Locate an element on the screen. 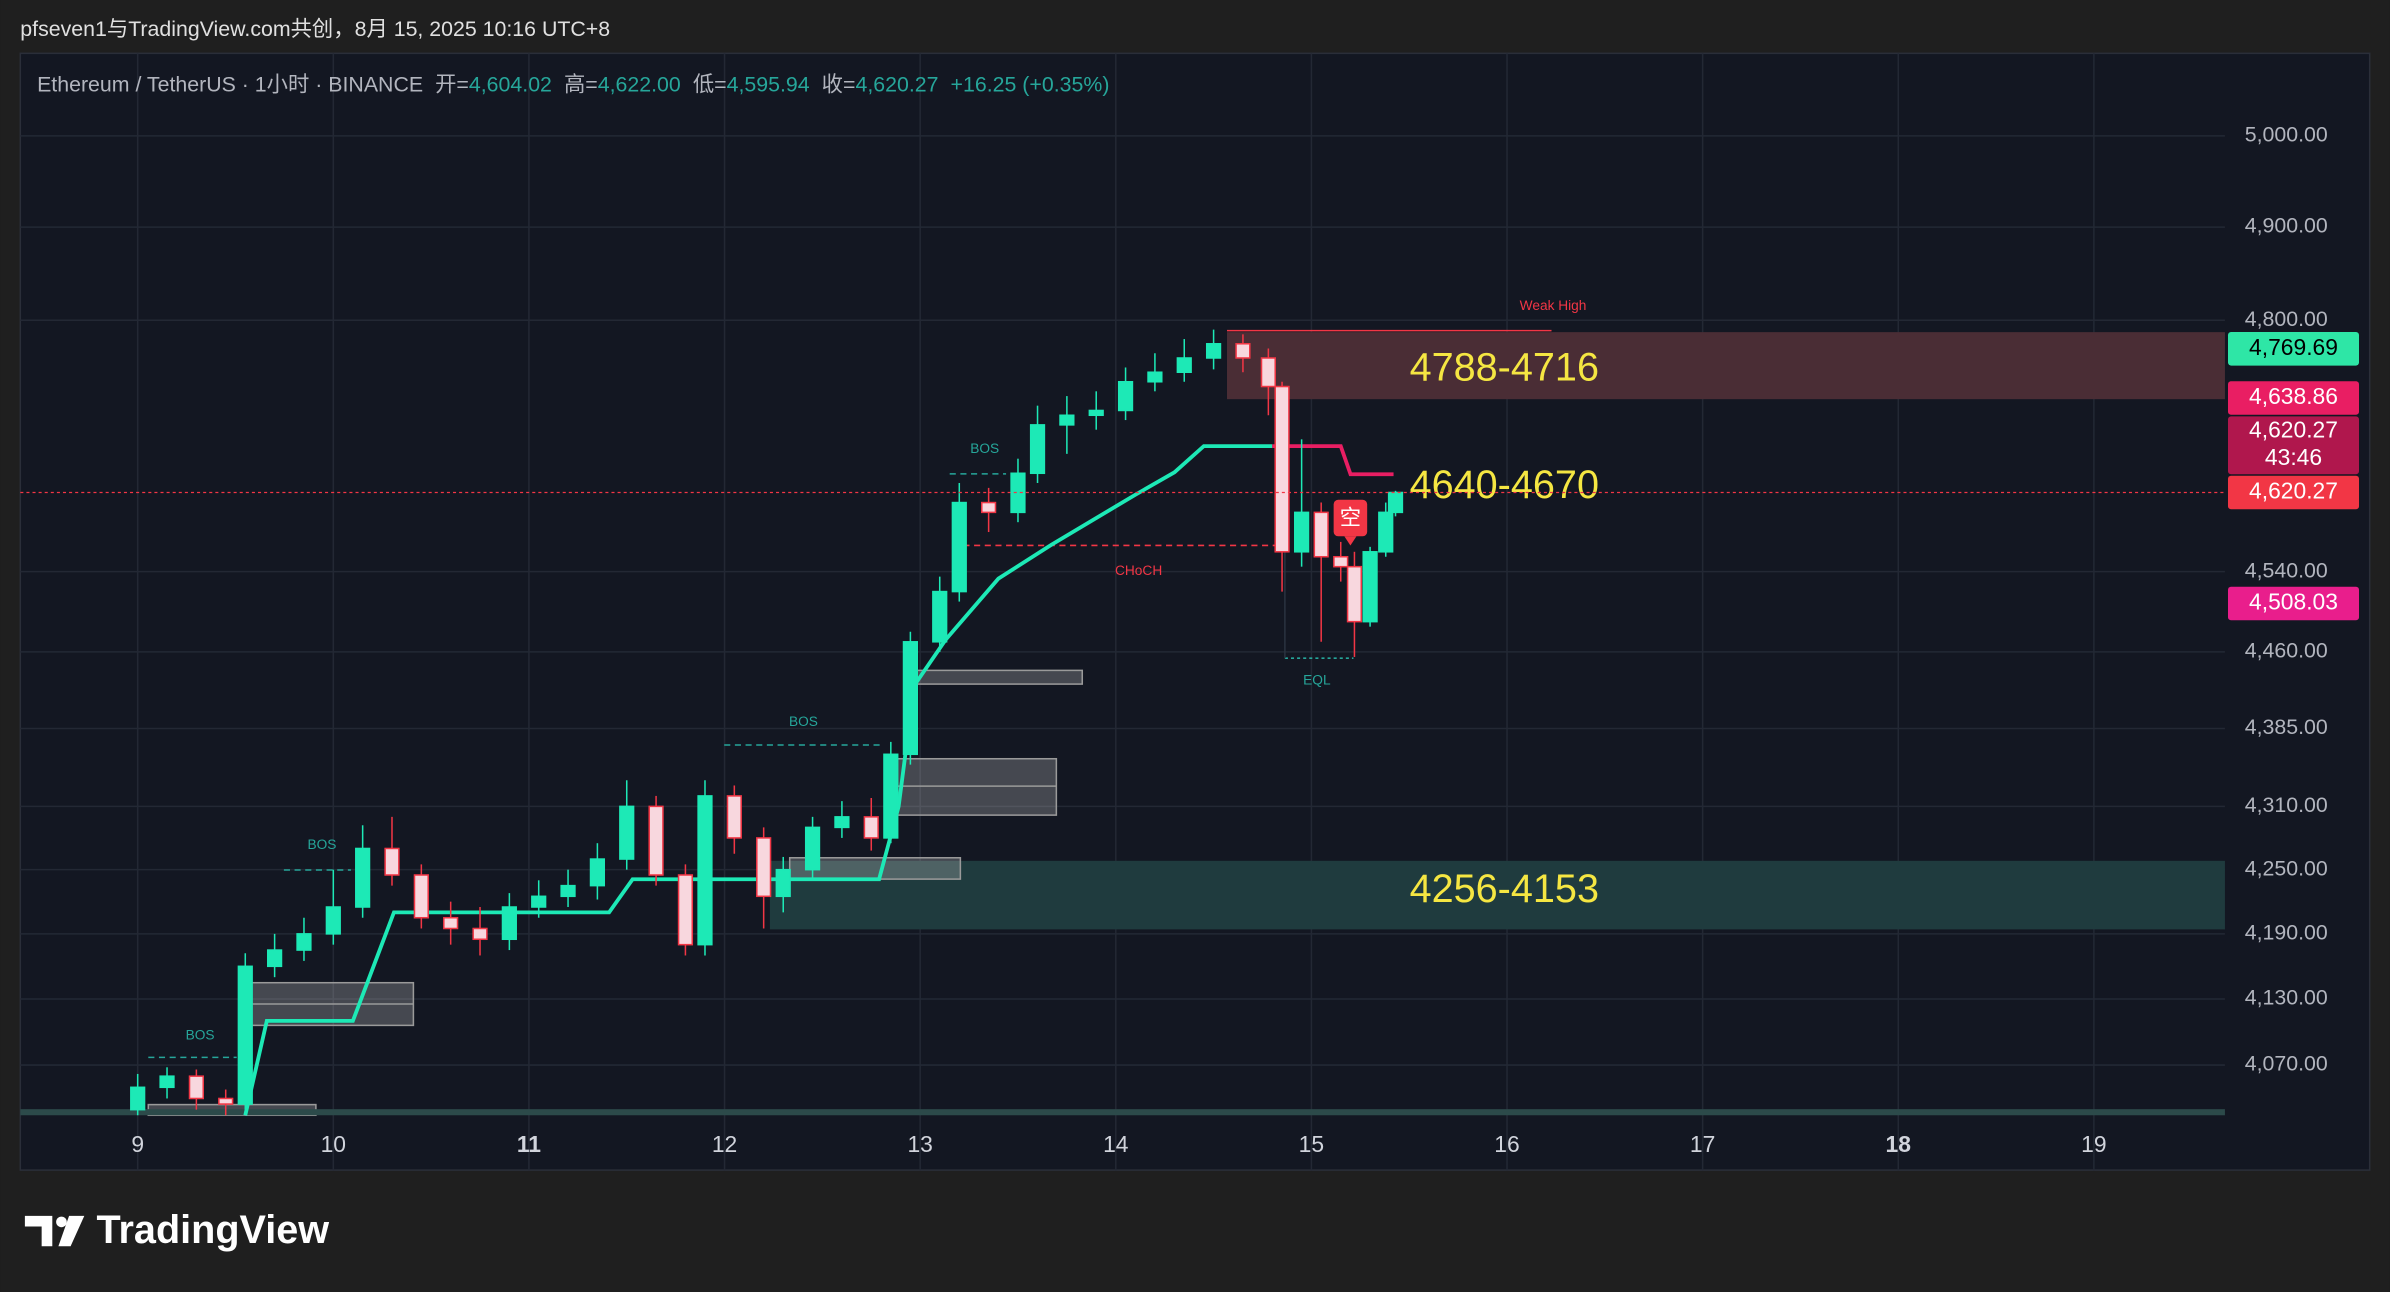 Image resolution: width=2390 pixels, height=1292 pixels. legend-value: 4,595.94 is located at coordinates (768, 84).